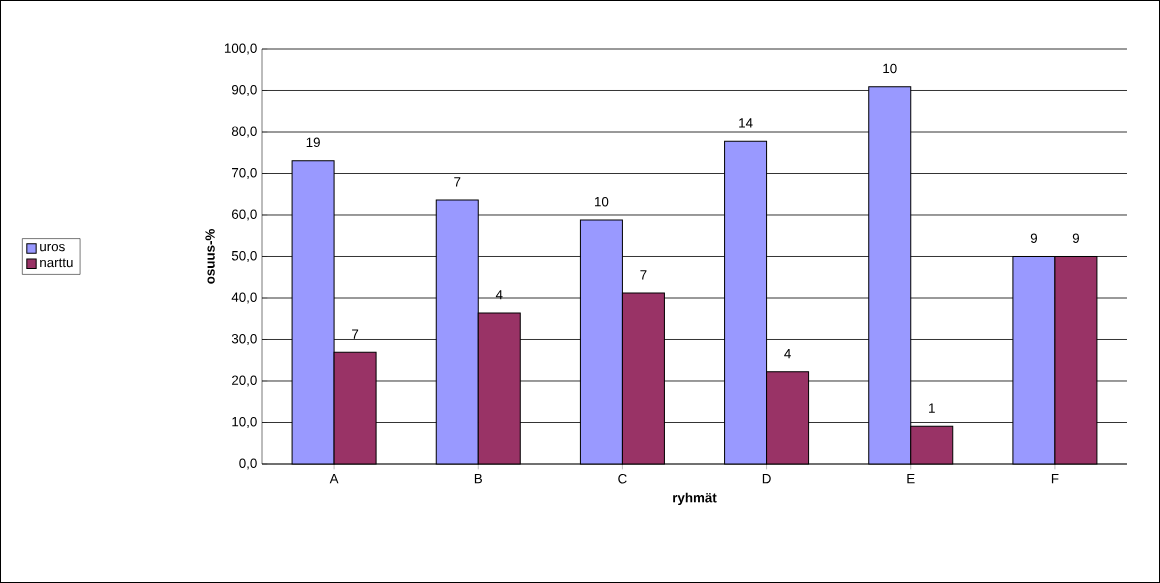  I want to click on x-tick-label: A, so click(334, 479).